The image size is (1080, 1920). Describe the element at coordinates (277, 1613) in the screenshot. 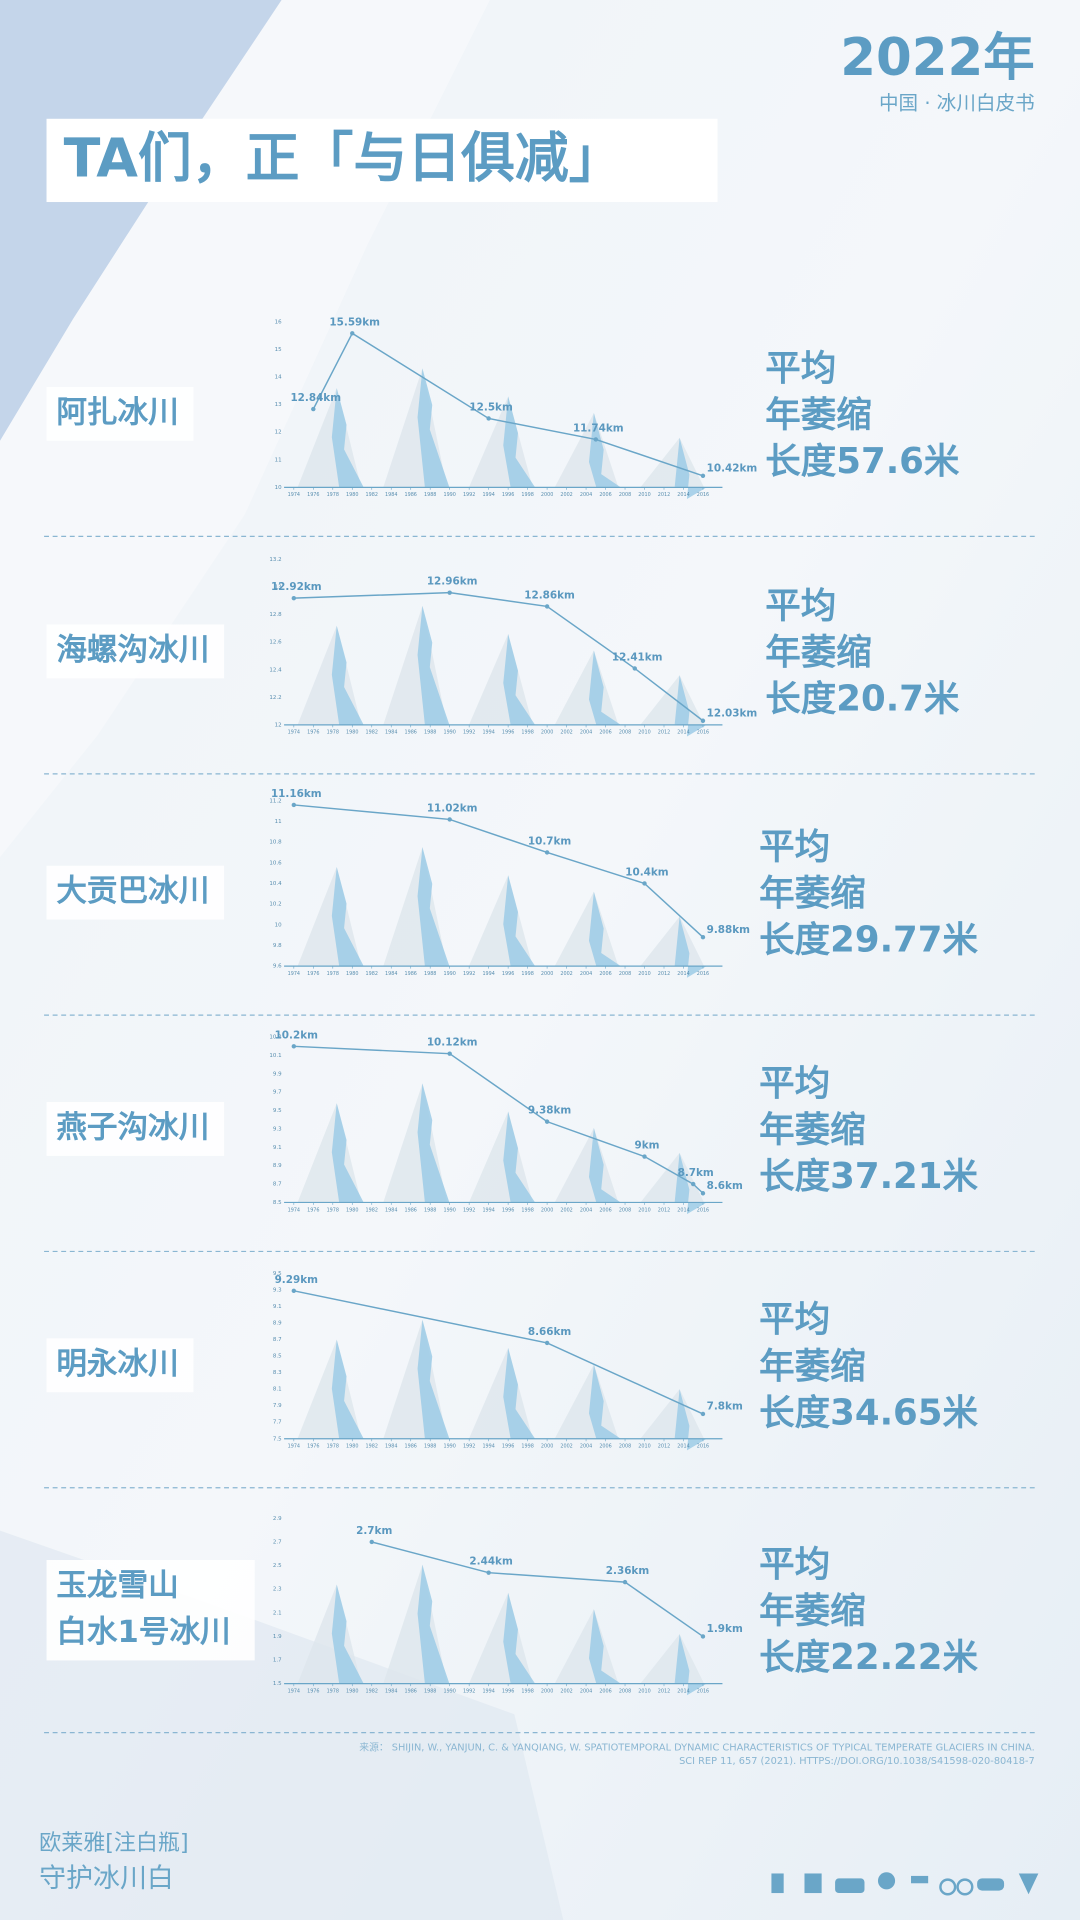

I see `y-tick-label: 2.1` at that location.